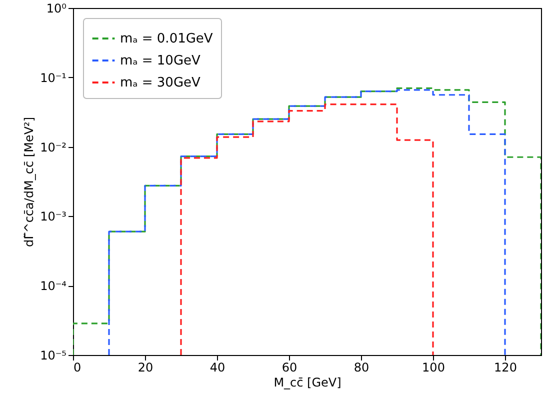 The image size is (551, 405). Describe the element at coordinates (505, 367) in the screenshot. I see `x-tick-label: 120` at that location.